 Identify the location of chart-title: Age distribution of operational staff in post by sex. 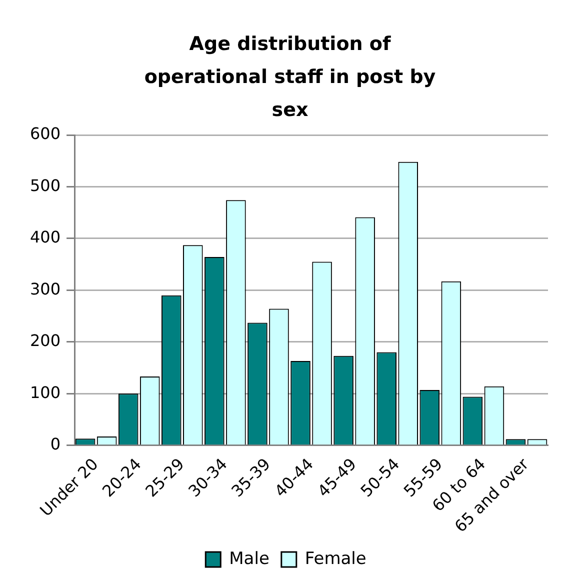
(290, 77).